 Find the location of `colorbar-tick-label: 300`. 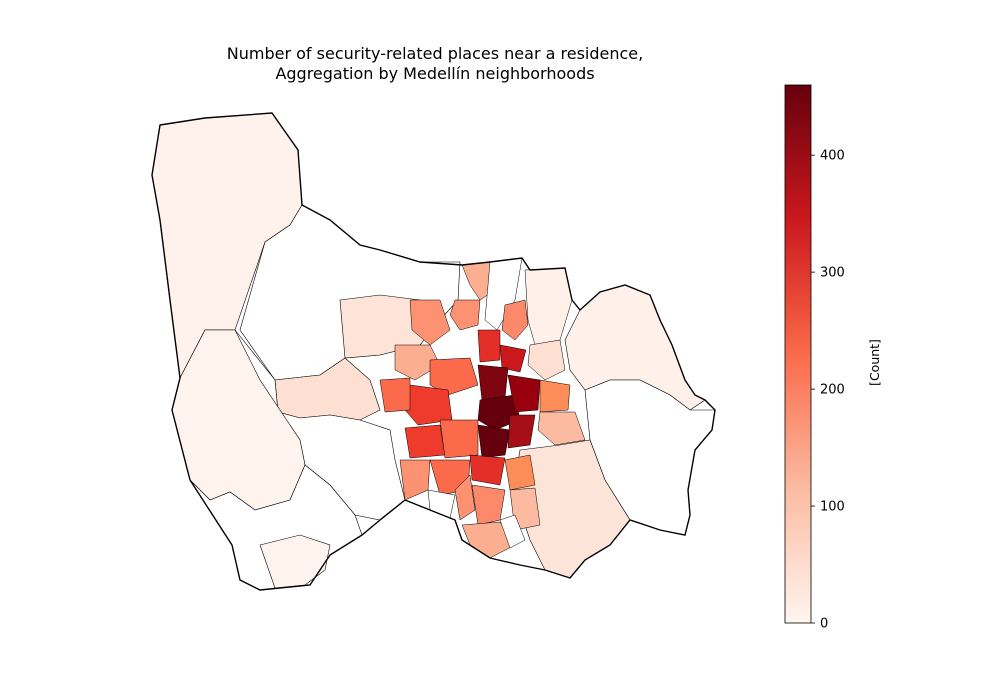

colorbar-tick-label: 300 is located at coordinates (832, 273).